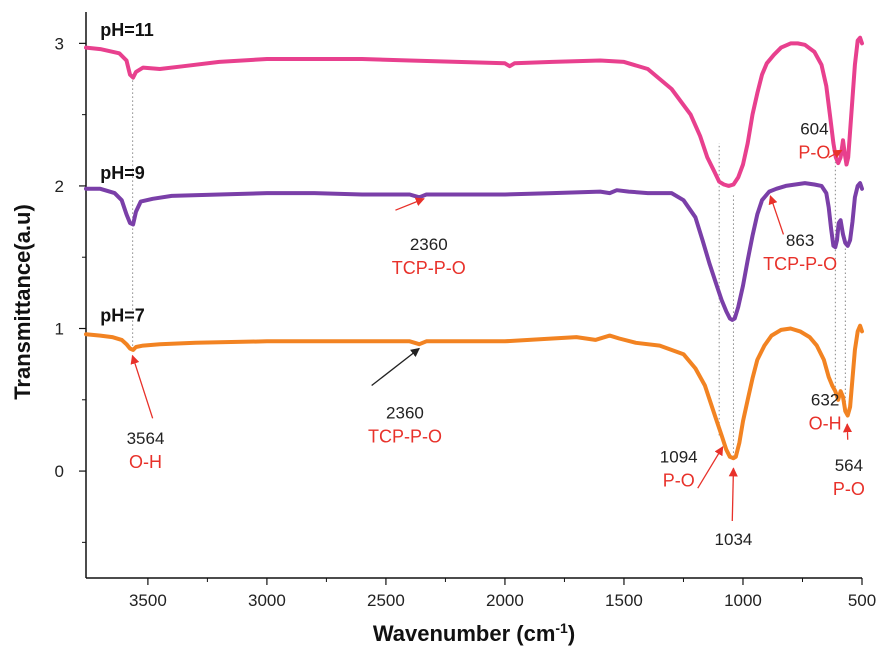 The width and height of the screenshot is (882, 652). I want to click on x-tick-label: 2500, so click(386, 600).